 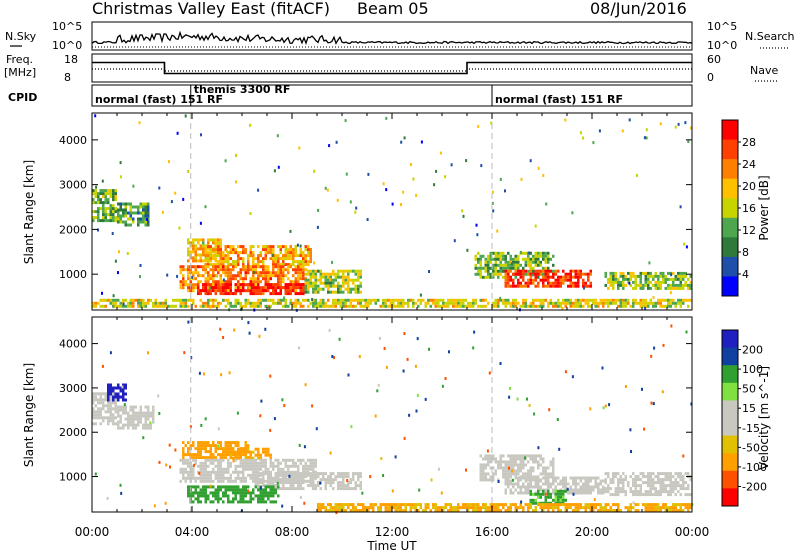 I want to click on y-tick-label: 3000, so click(x=73, y=185).